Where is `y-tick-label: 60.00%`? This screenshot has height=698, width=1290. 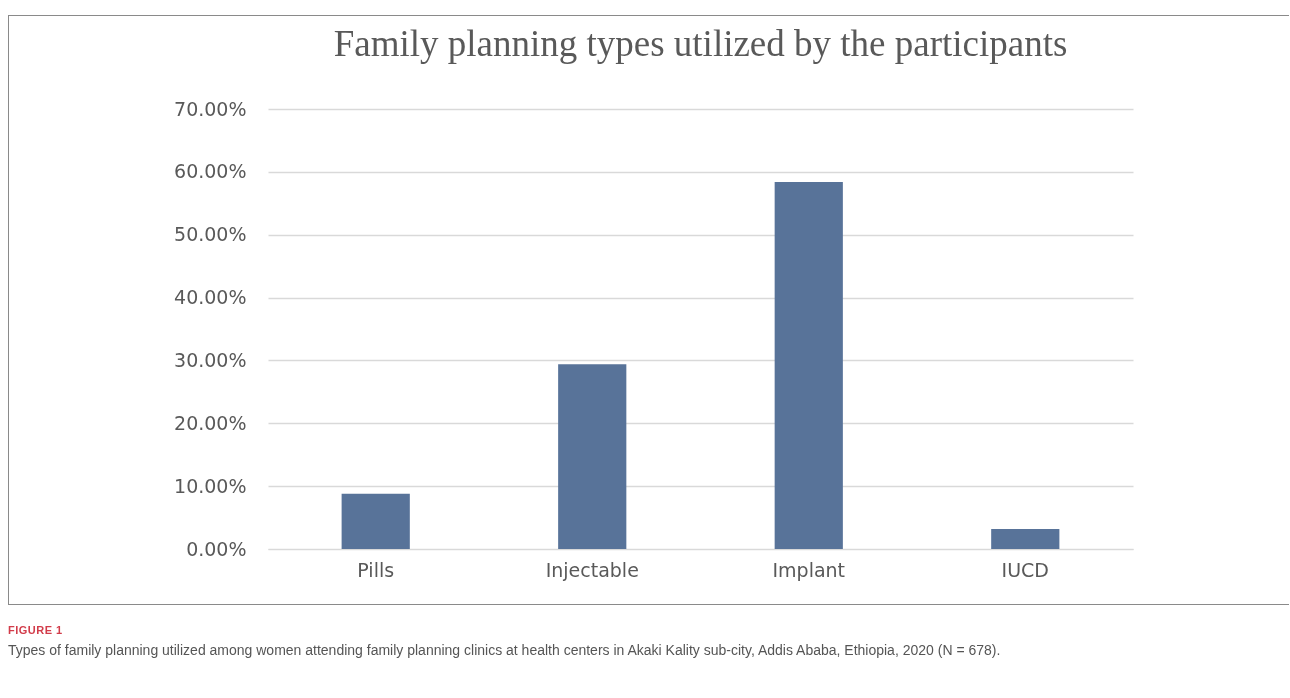 y-tick-label: 60.00% is located at coordinates (210, 171).